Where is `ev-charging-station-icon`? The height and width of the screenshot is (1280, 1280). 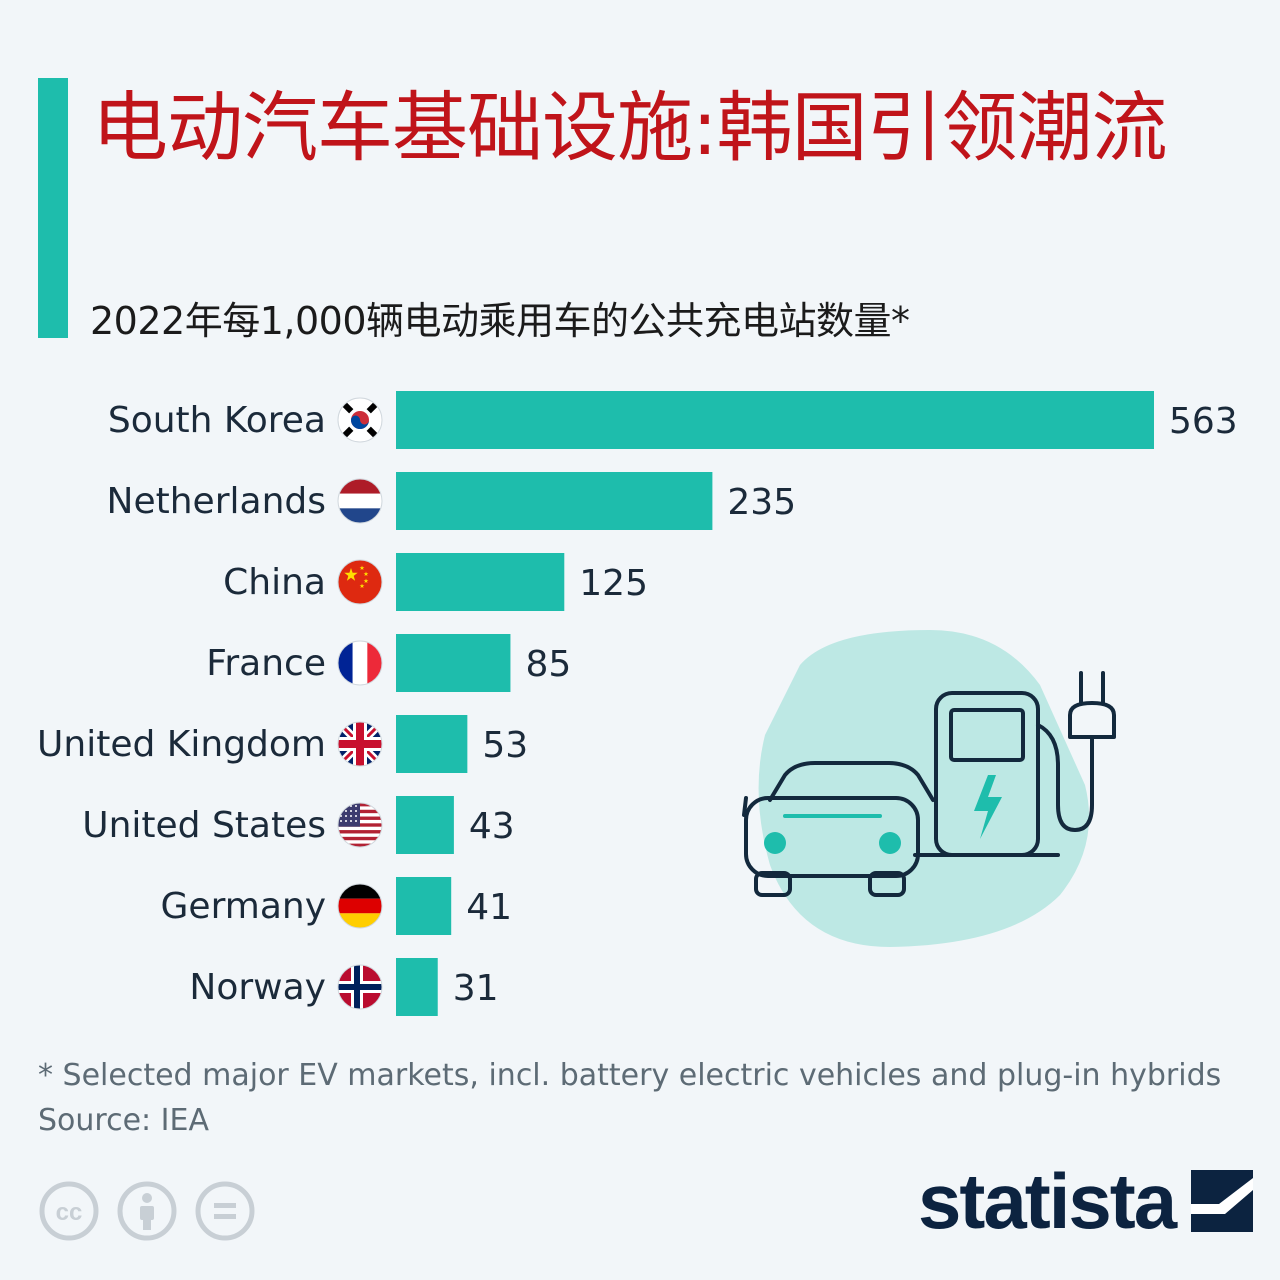 ev-charging-station-icon is located at coordinates (929, 788).